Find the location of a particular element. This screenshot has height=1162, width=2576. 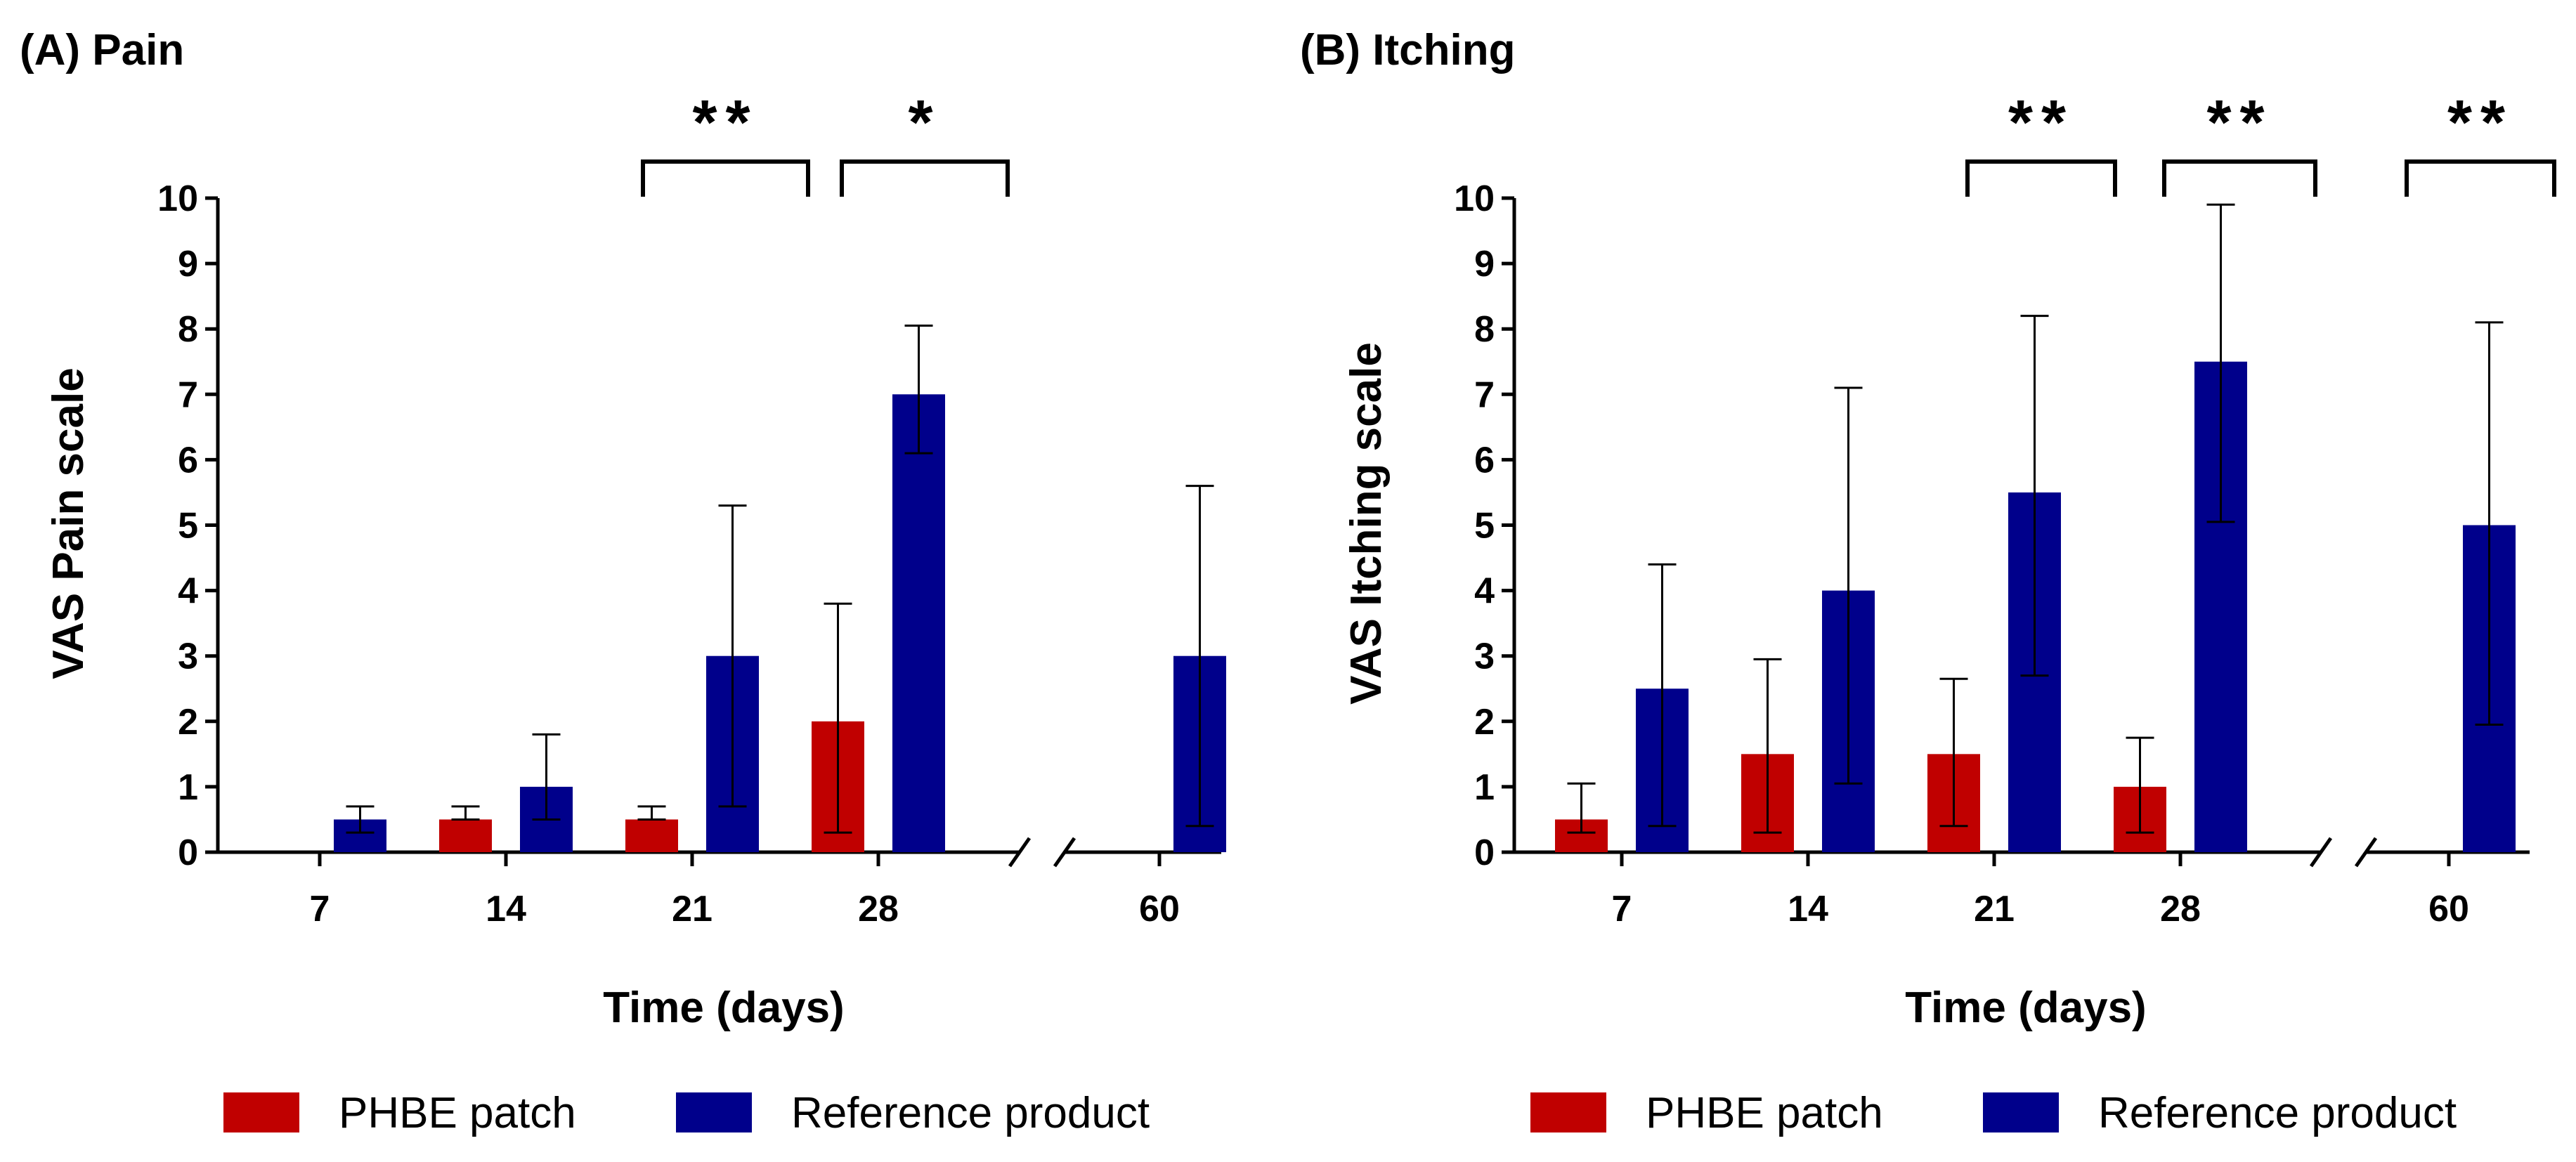

panel-title-itching: (B) Itching is located at coordinates (1408, 50).